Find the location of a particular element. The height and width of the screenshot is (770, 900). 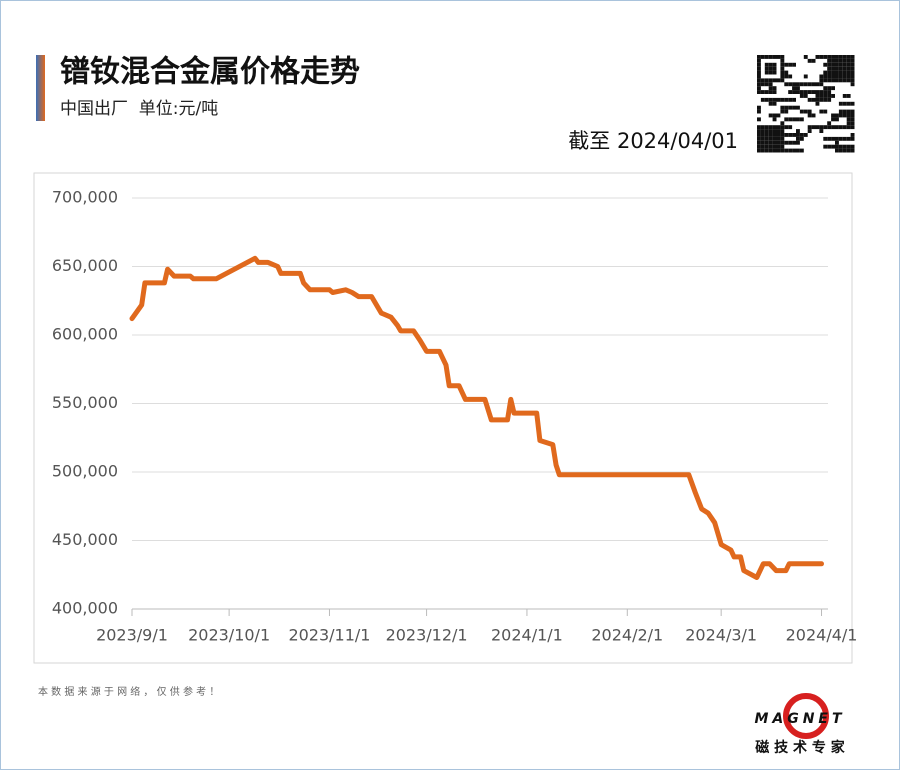

x-tick-label: 2024/1/1 is located at coordinates (527, 635).